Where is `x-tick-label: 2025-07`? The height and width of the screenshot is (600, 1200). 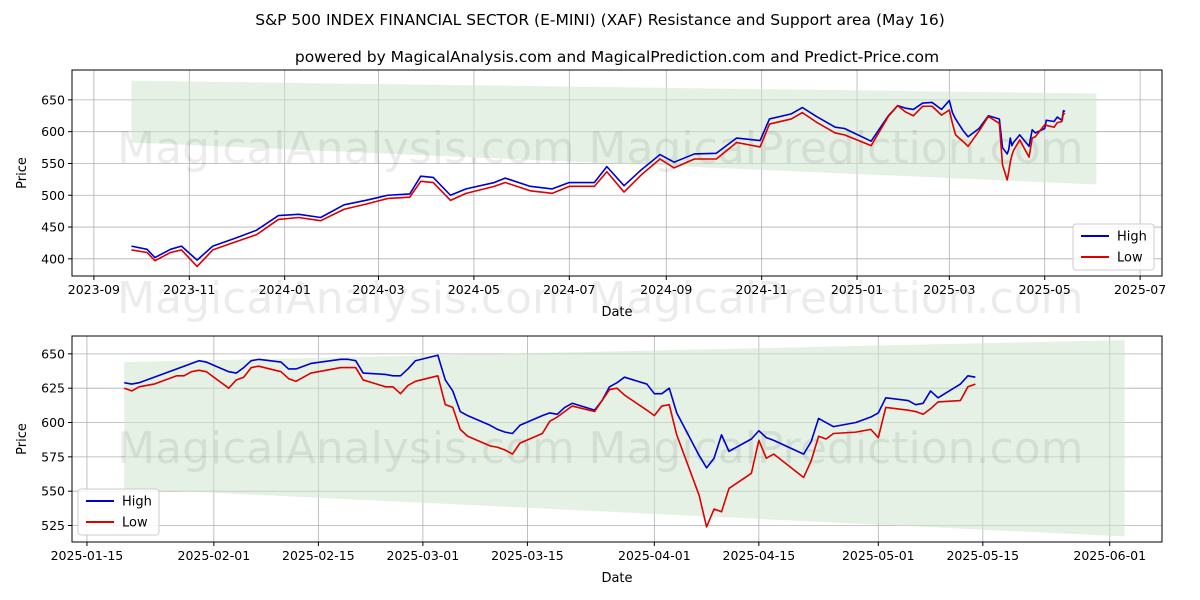 x-tick-label: 2025-07 is located at coordinates (1140, 289).